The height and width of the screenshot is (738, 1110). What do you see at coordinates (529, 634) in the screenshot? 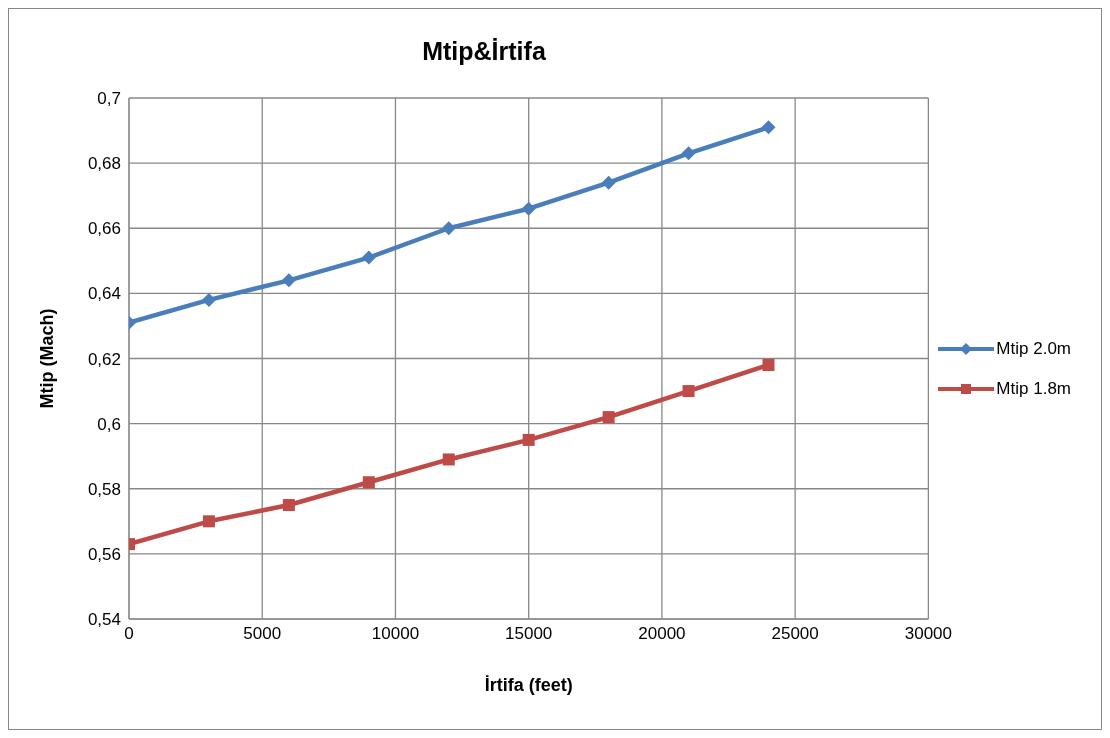
I see `x-tick-label: 15000` at bounding box center [529, 634].